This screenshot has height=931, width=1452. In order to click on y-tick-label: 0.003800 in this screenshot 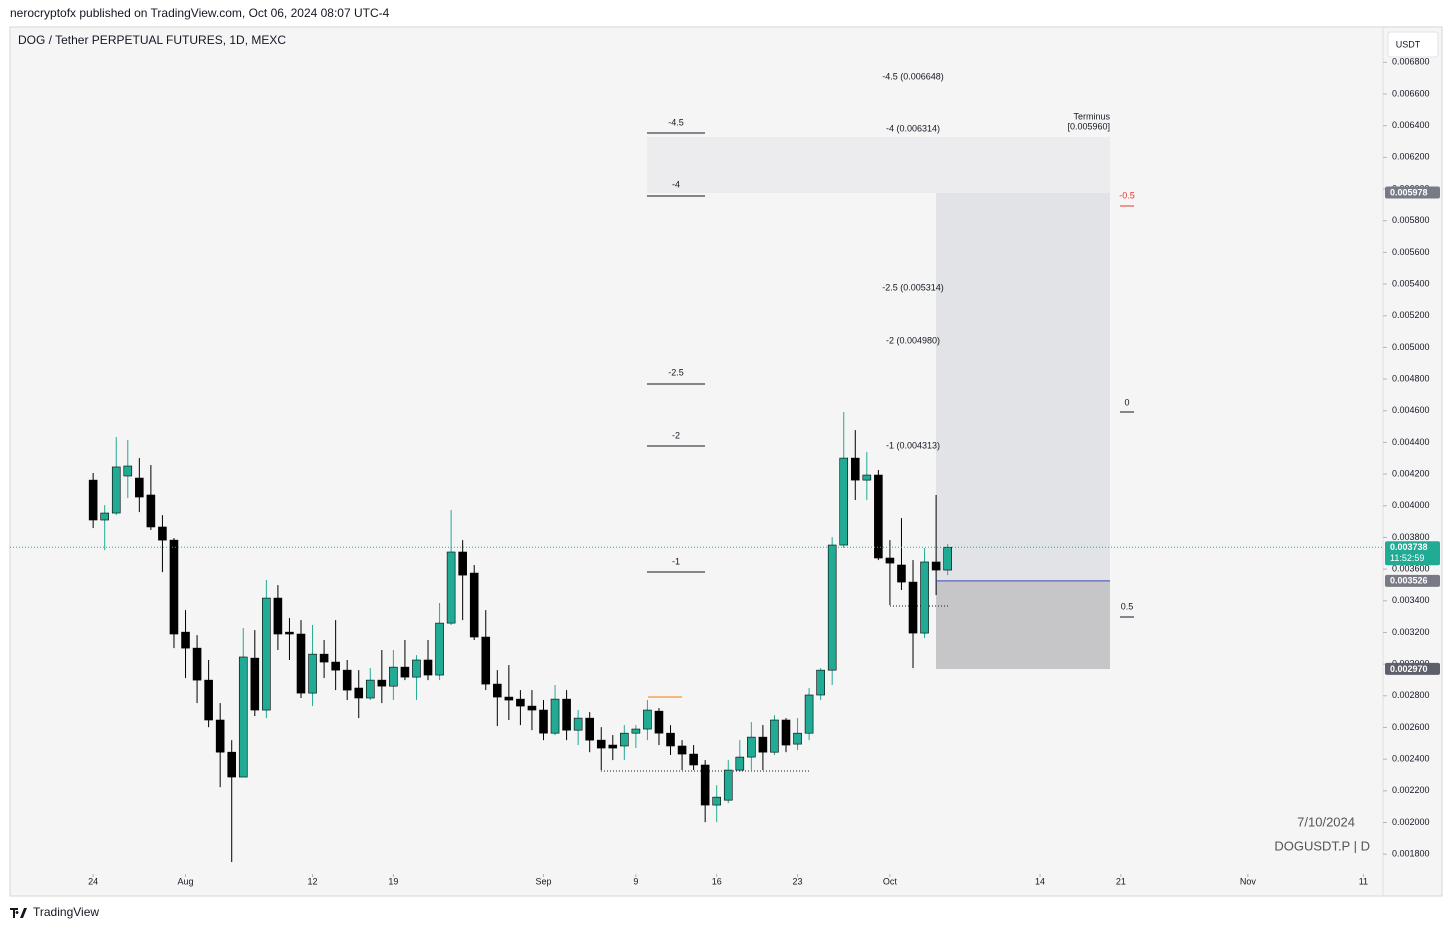, I will do `click(1411, 537)`.